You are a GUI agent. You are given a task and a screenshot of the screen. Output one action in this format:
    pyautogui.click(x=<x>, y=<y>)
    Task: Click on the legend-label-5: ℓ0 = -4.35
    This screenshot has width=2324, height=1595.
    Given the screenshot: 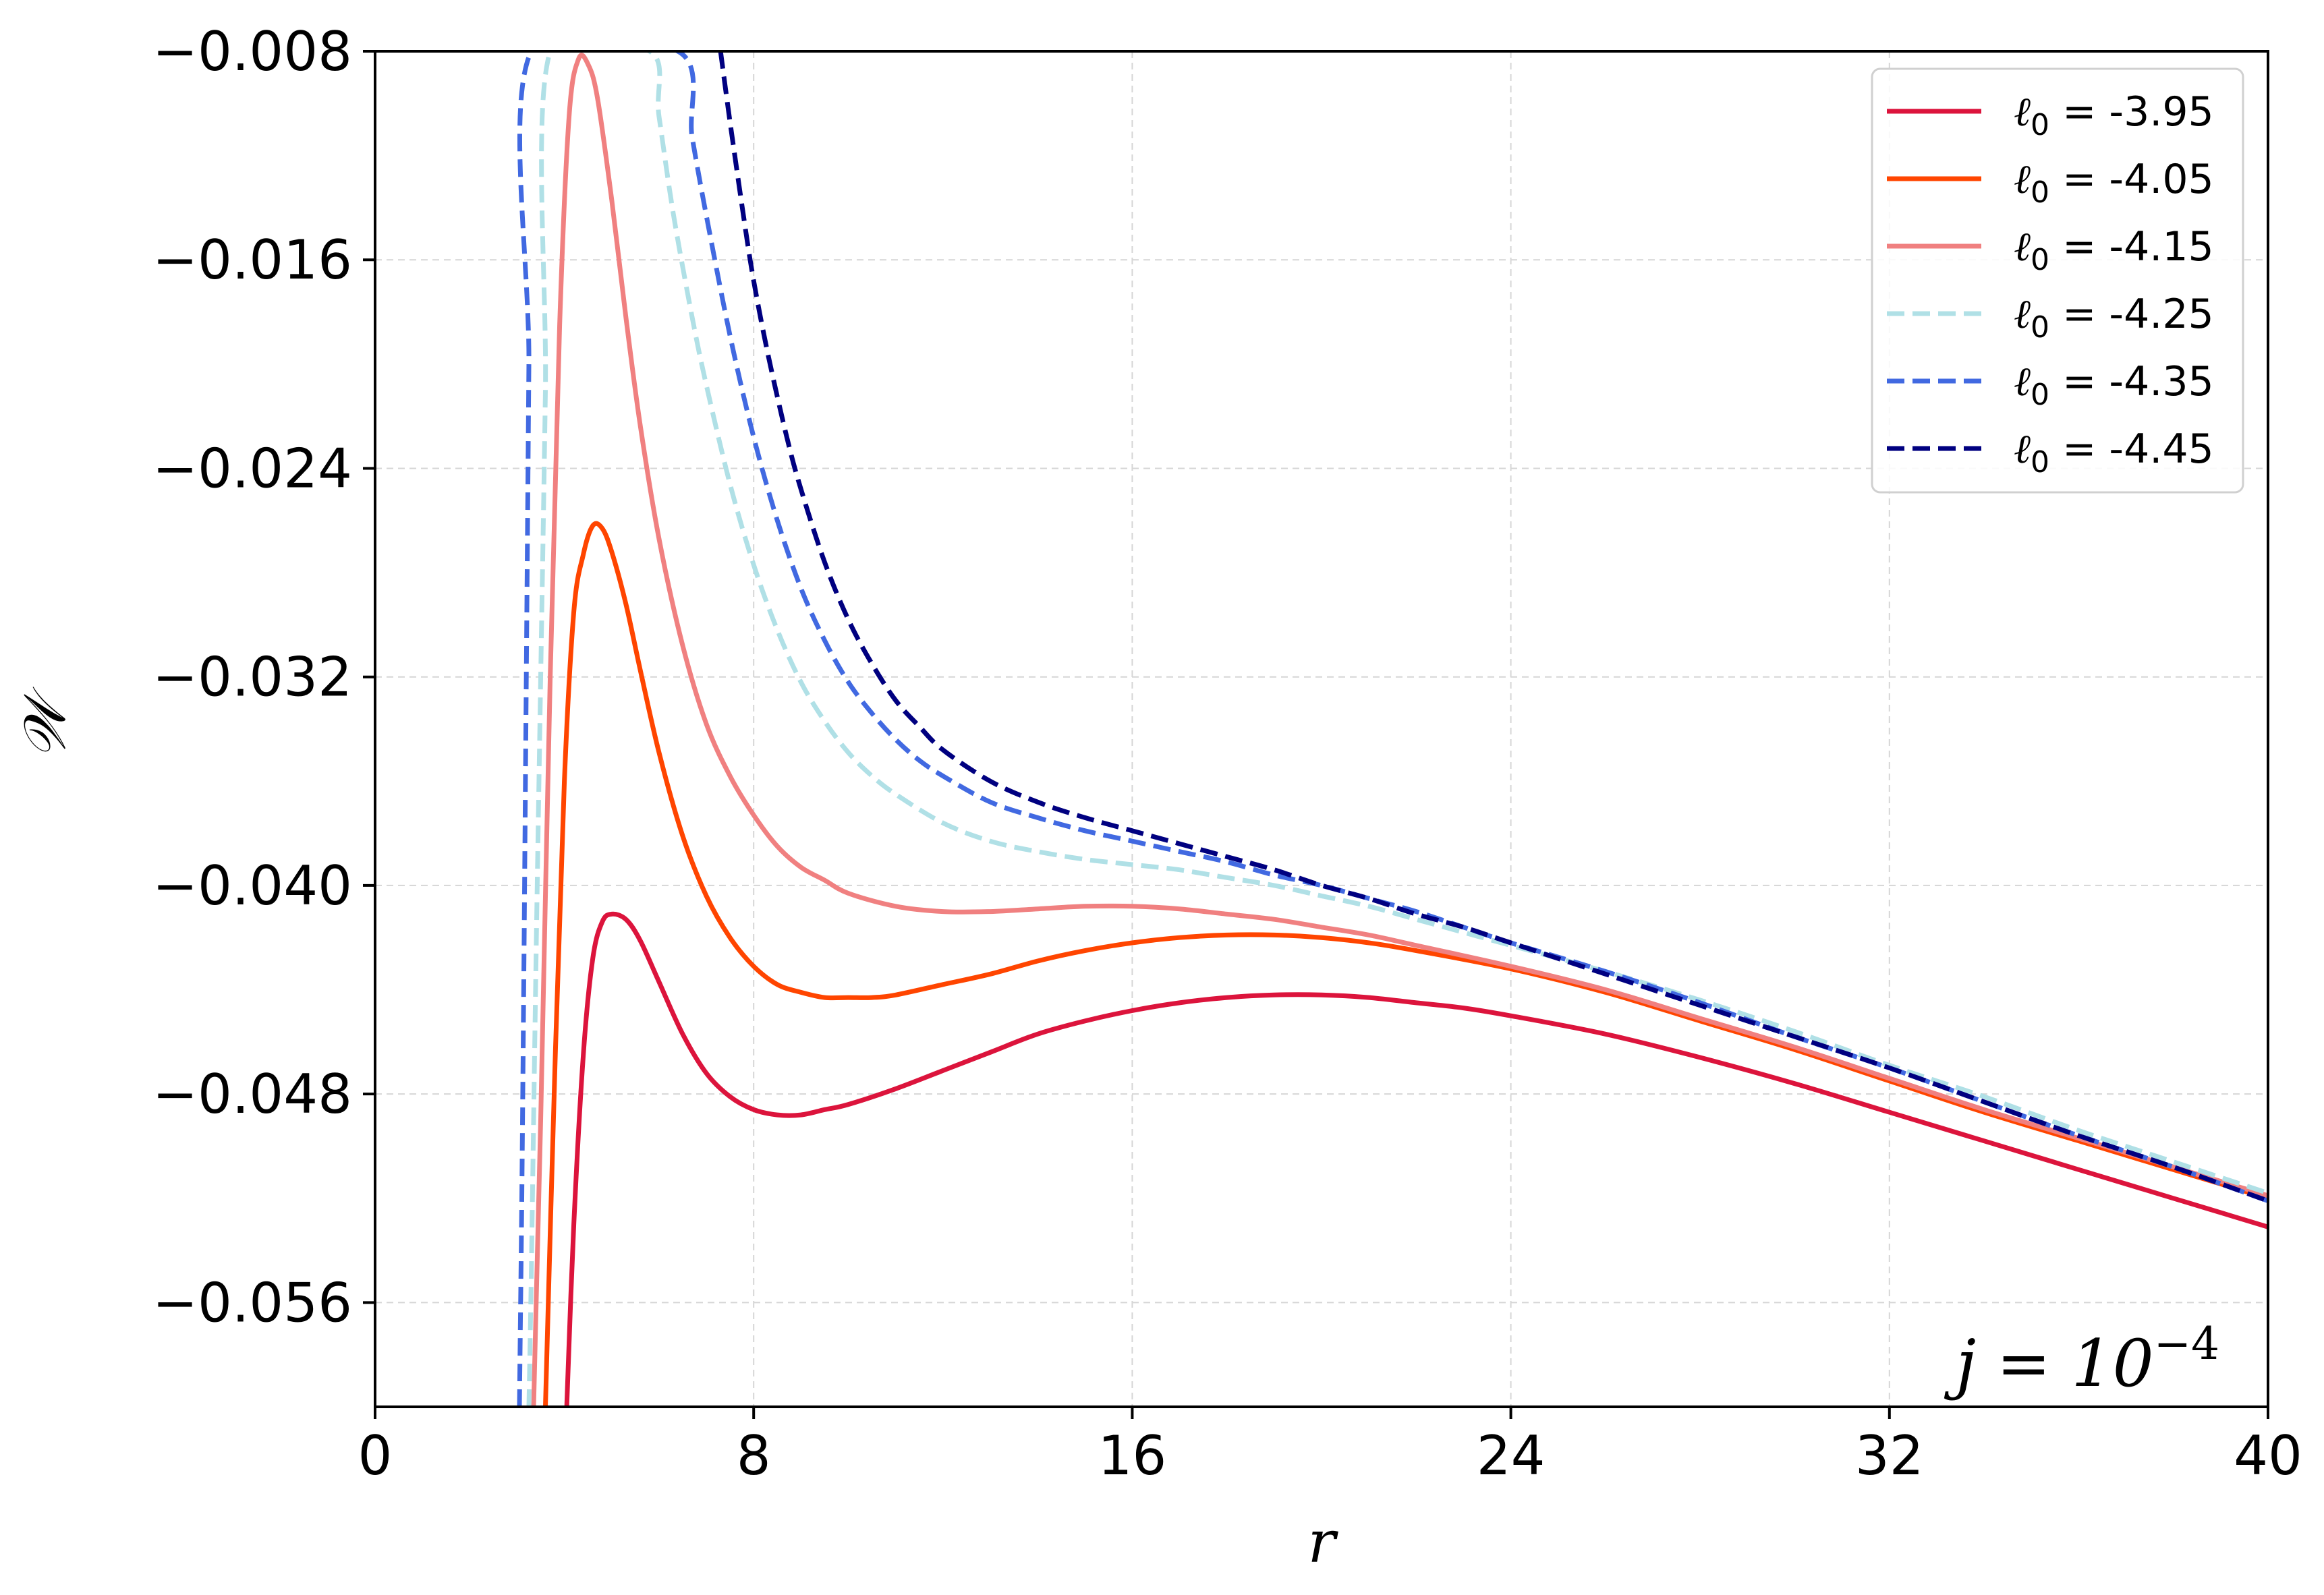 What is the action you would take?
    pyautogui.click(x=2114, y=385)
    